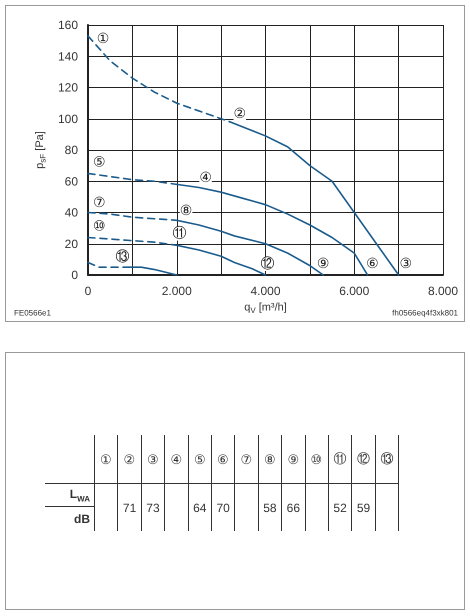 The height and width of the screenshot is (616, 470). Describe the element at coordinates (71, 243) in the screenshot. I see `y-tick-label: 20` at that location.